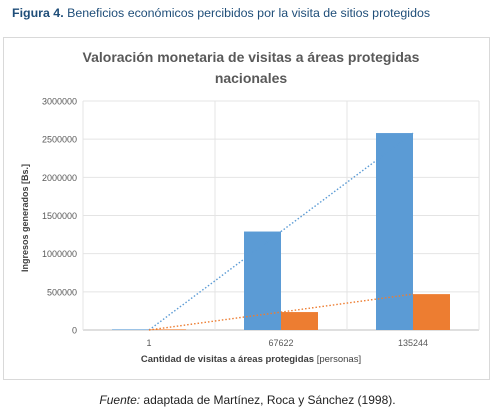 This screenshot has width=495, height=413. What do you see at coordinates (62, 292) in the screenshot?
I see `y-tick-label: 500000` at bounding box center [62, 292].